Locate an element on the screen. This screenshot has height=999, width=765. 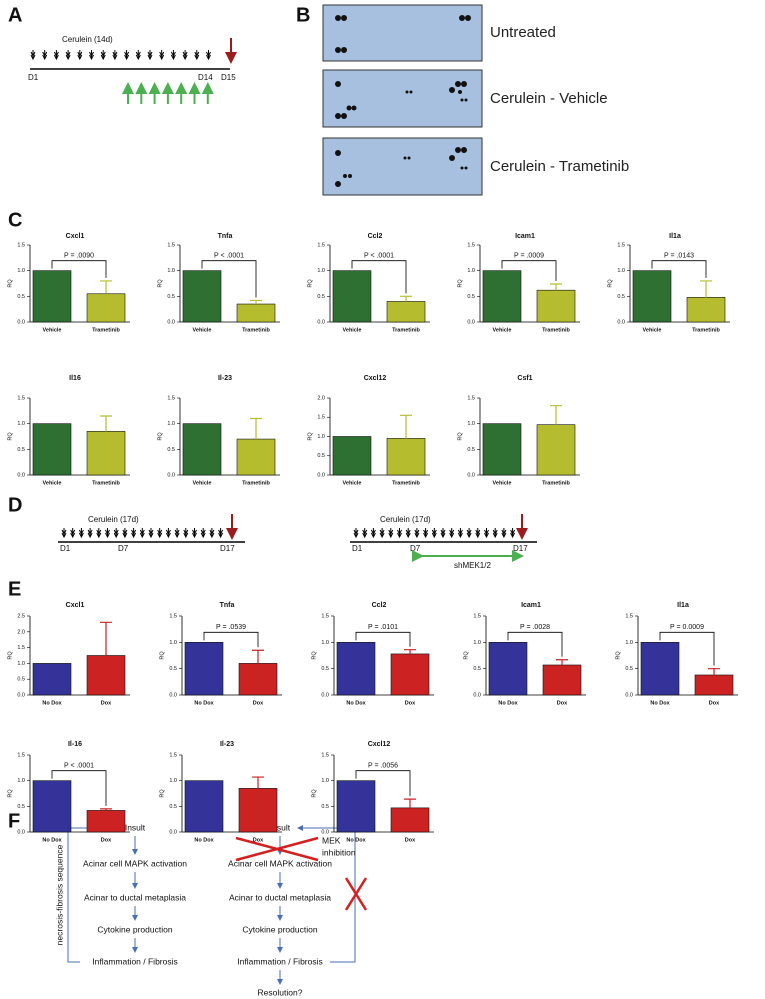
p-value: P = .0090 is located at coordinates (79, 256).